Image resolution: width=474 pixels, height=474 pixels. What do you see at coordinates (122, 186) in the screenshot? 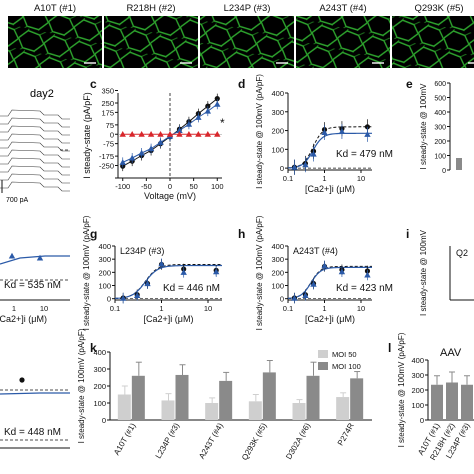
I see `x-tick-label: -100` at bounding box center [122, 186].